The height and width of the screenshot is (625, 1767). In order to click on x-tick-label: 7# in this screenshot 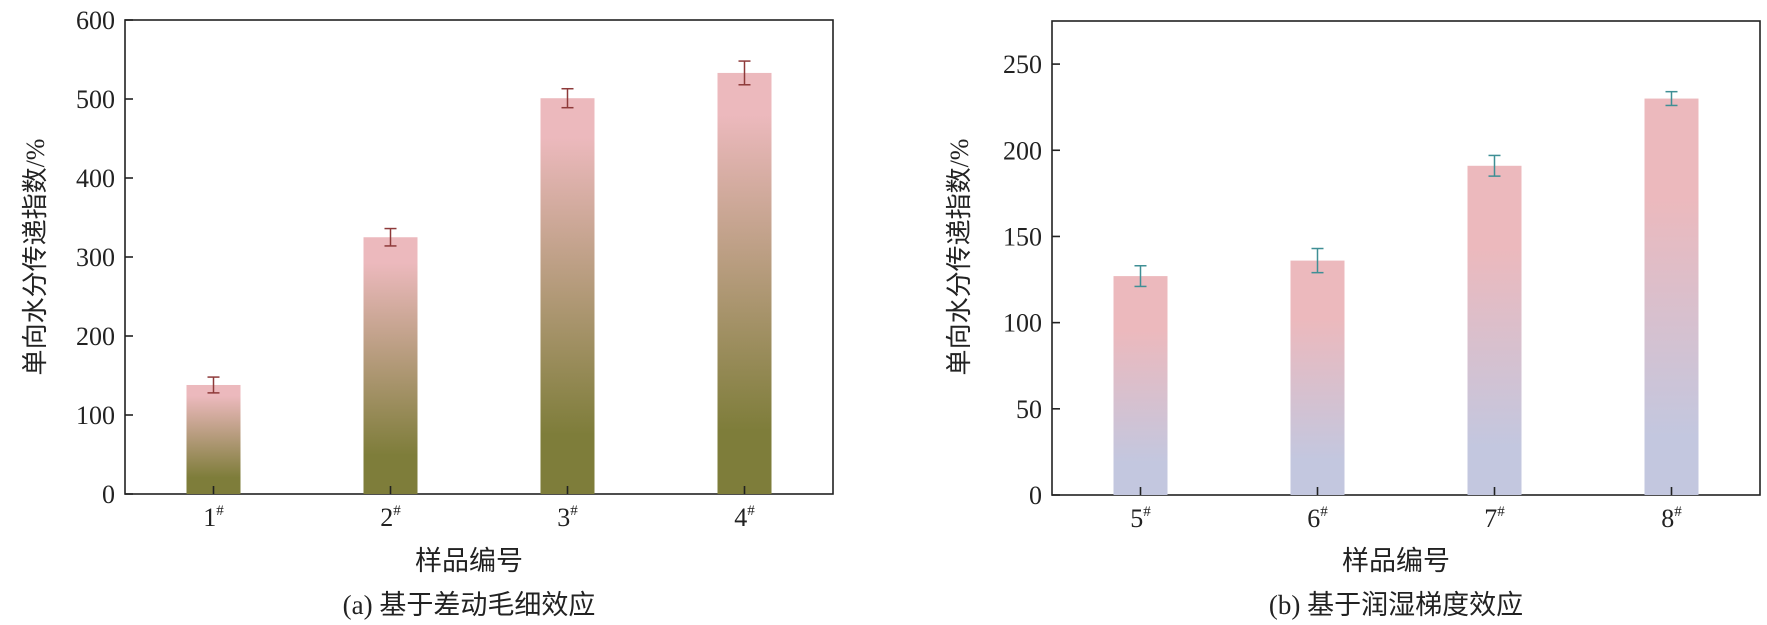, I will do `click(1494, 518)`.